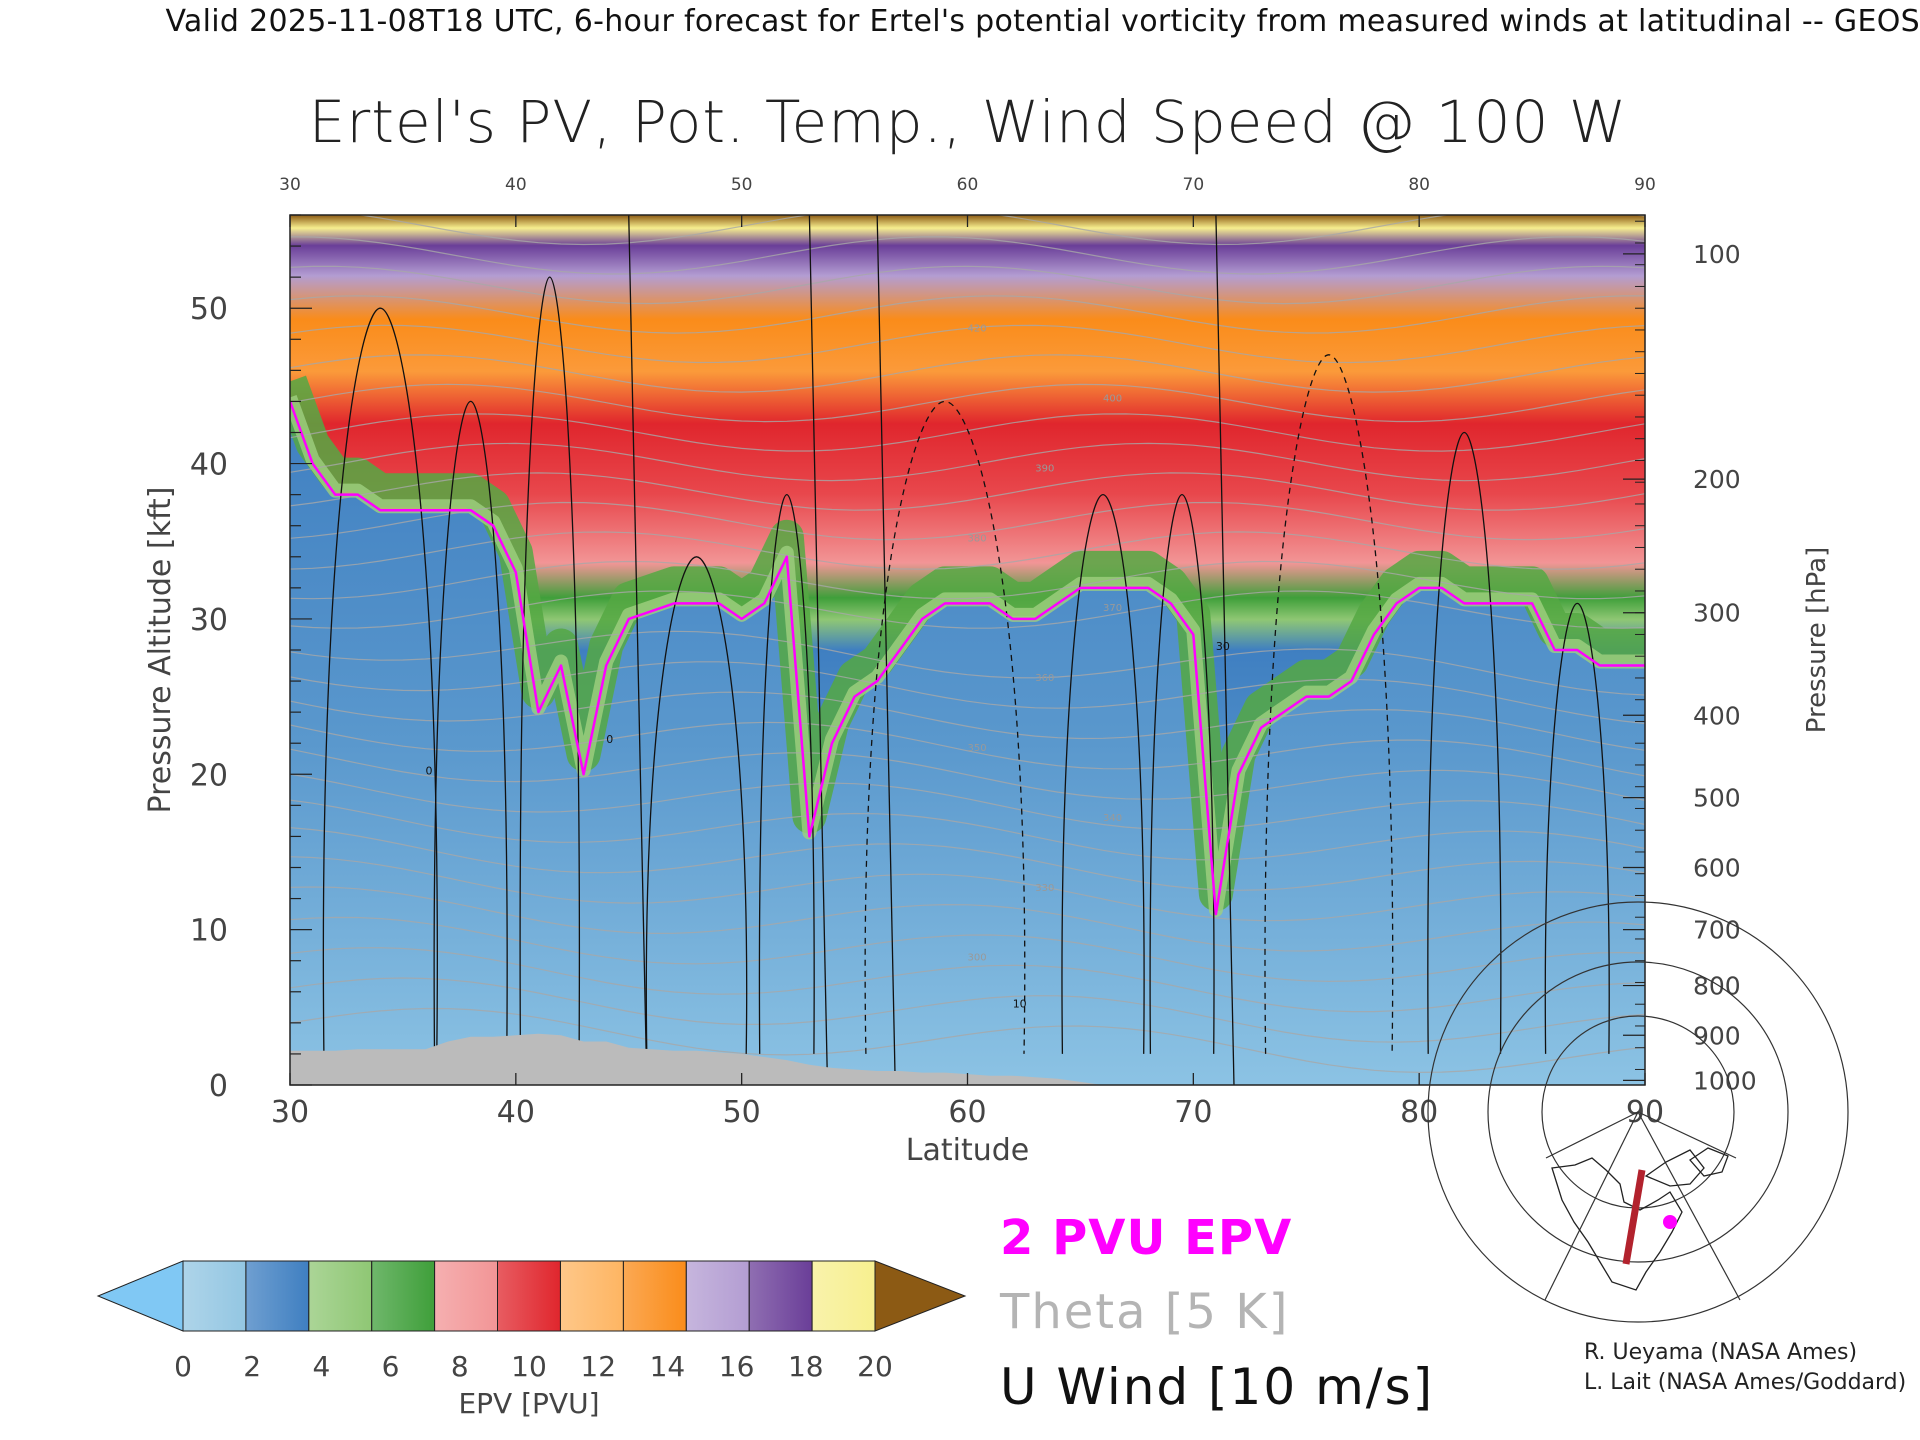 The width and height of the screenshot is (1920, 1440). What do you see at coordinates (1640, 1219) in the screenshot?
I see `north-america-outline` at bounding box center [1640, 1219].